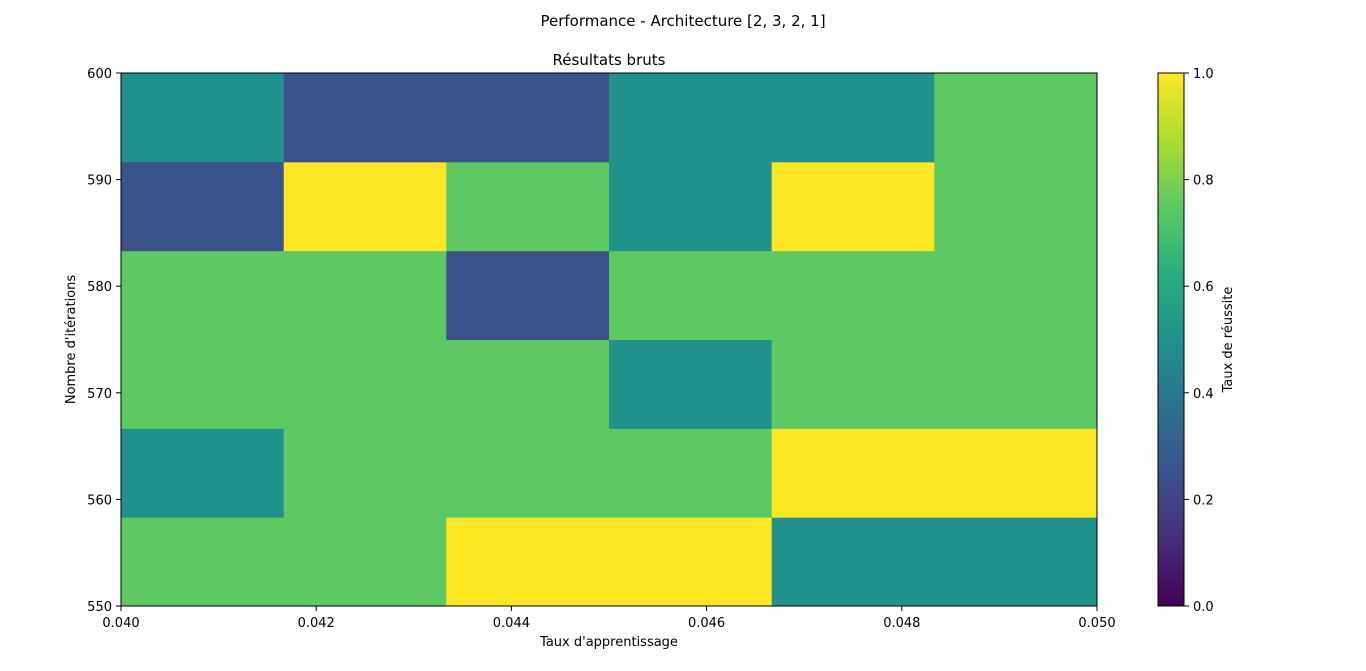 Image resolution: width=1366 pixels, height=671 pixels. What do you see at coordinates (608, 642) in the screenshot?
I see `x-axis-label: Taux d'apprentissage` at bounding box center [608, 642].